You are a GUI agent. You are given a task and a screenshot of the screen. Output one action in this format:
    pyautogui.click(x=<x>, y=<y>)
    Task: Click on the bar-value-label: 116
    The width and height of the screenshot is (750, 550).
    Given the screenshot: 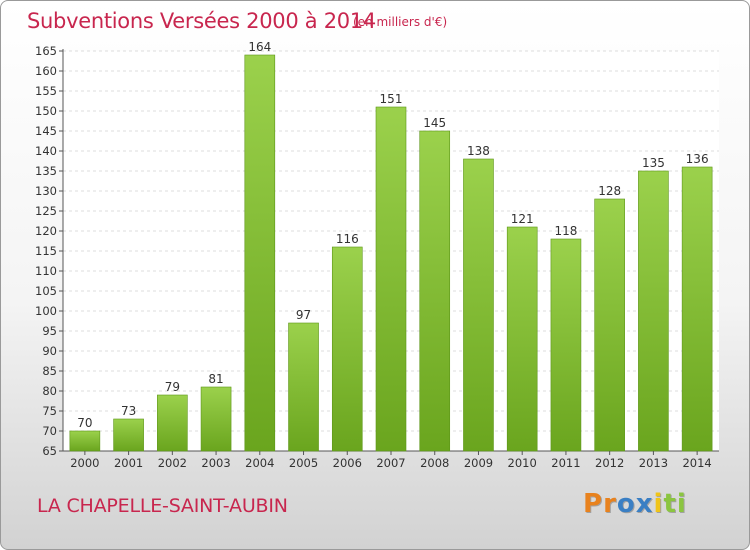 What is the action you would take?
    pyautogui.click(x=347, y=239)
    